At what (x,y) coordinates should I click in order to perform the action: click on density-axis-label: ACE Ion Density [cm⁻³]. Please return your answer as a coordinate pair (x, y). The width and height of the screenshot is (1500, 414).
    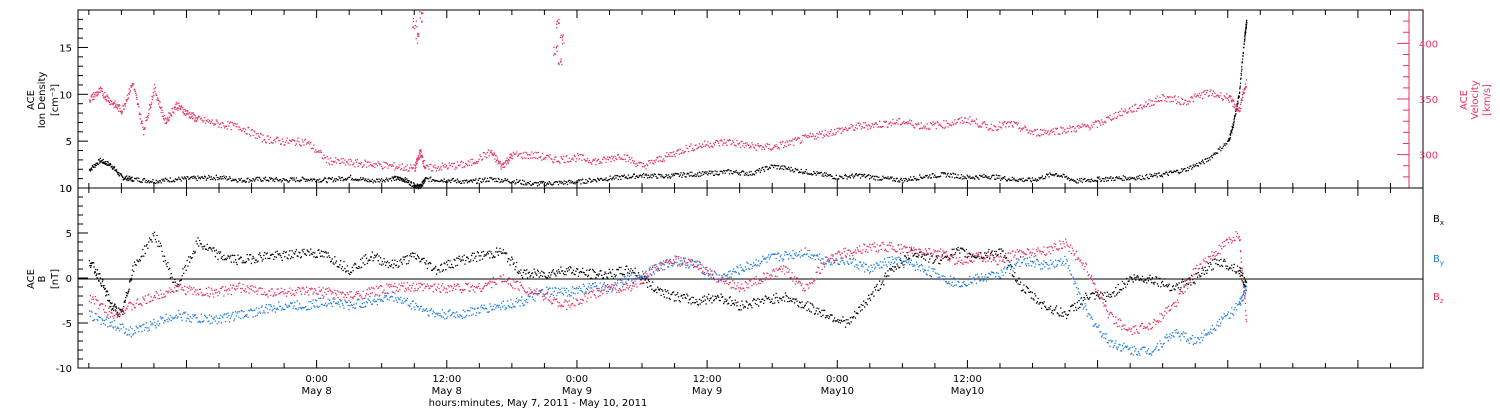
    Looking at the image, I should click on (43, 100).